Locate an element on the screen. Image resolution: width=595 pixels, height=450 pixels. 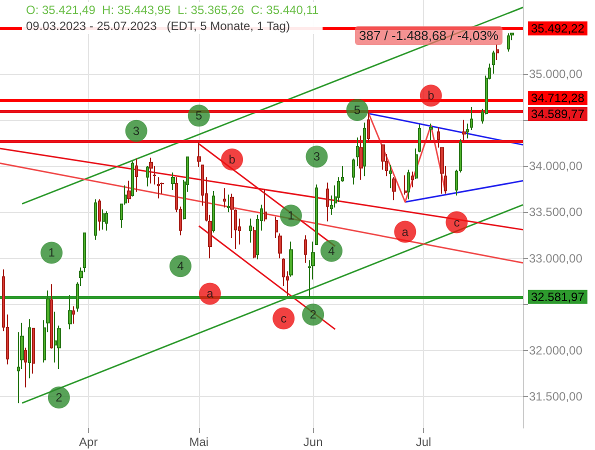
chart-title: O: 35.421,49 H: 35.443,95 L: 35.365,26 C: 35.440,11 is located at coordinates (172, 10).